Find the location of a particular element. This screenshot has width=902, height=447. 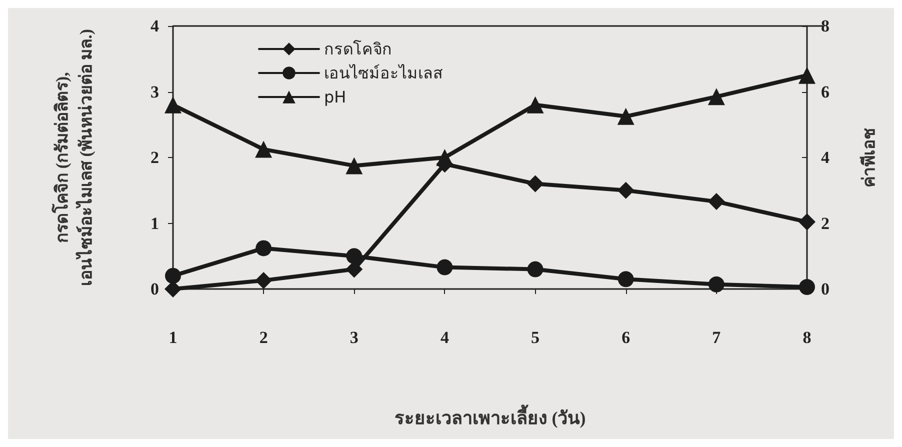

x-axis-title: ระยะเวลาเพาะเลี้ยง (วัน) is located at coordinates (490, 416).